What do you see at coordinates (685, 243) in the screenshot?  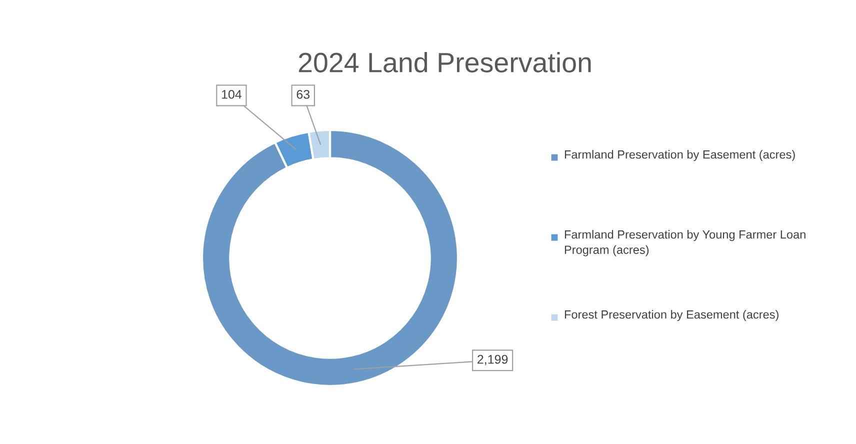 I see `legend-label: Farmland Preservation by Young Farmer Loan Program (acres)` at bounding box center [685, 243].